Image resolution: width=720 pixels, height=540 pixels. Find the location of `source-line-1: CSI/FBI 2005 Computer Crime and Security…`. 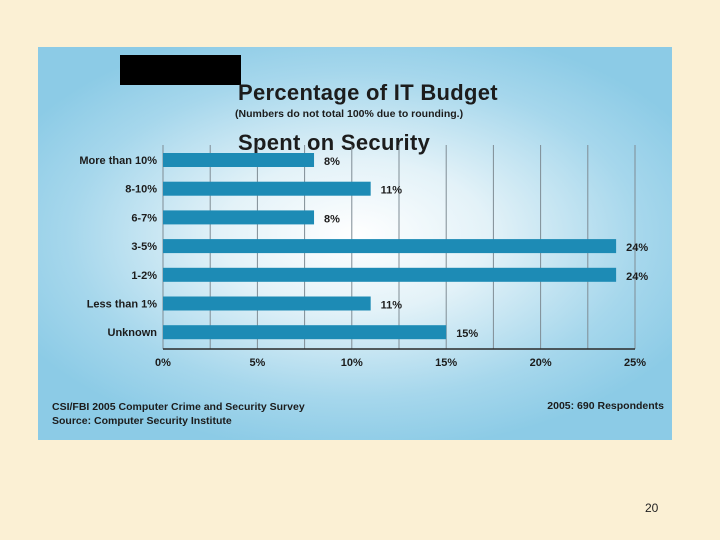

source-line-1: CSI/FBI 2005 Computer Crime and Security… is located at coordinates (178, 407).